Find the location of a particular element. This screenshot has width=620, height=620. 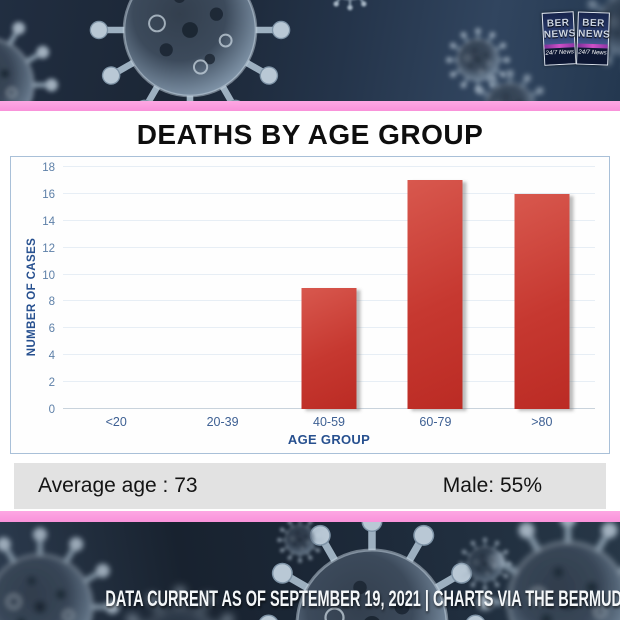

pink-stripe-bottom is located at coordinates (310, 516).